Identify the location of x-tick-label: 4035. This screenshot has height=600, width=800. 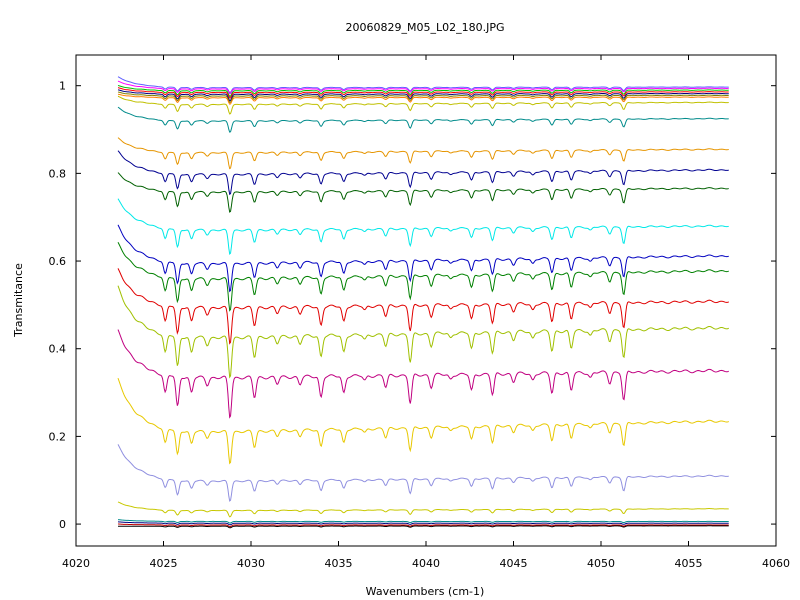
(339, 563).